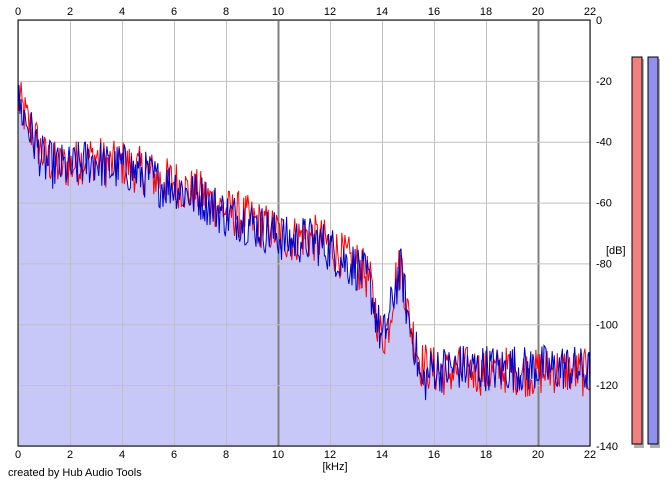 This screenshot has height=491, width=672. I want to click on x-tick-label-bottom: 2, so click(70, 455).